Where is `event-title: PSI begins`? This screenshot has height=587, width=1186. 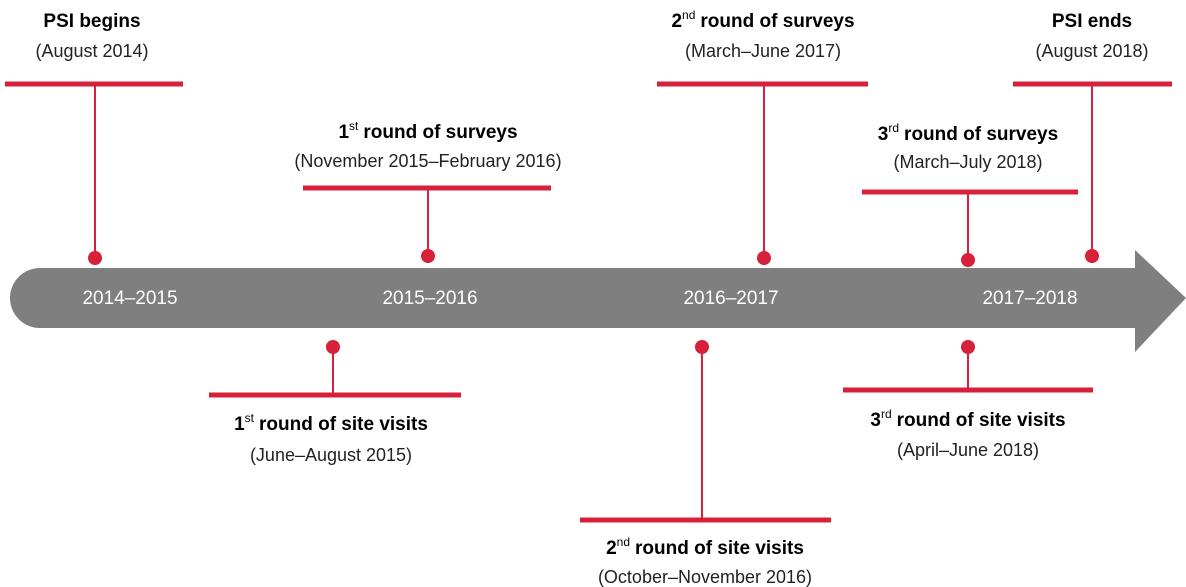 event-title: PSI begins is located at coordinates (91, 21).